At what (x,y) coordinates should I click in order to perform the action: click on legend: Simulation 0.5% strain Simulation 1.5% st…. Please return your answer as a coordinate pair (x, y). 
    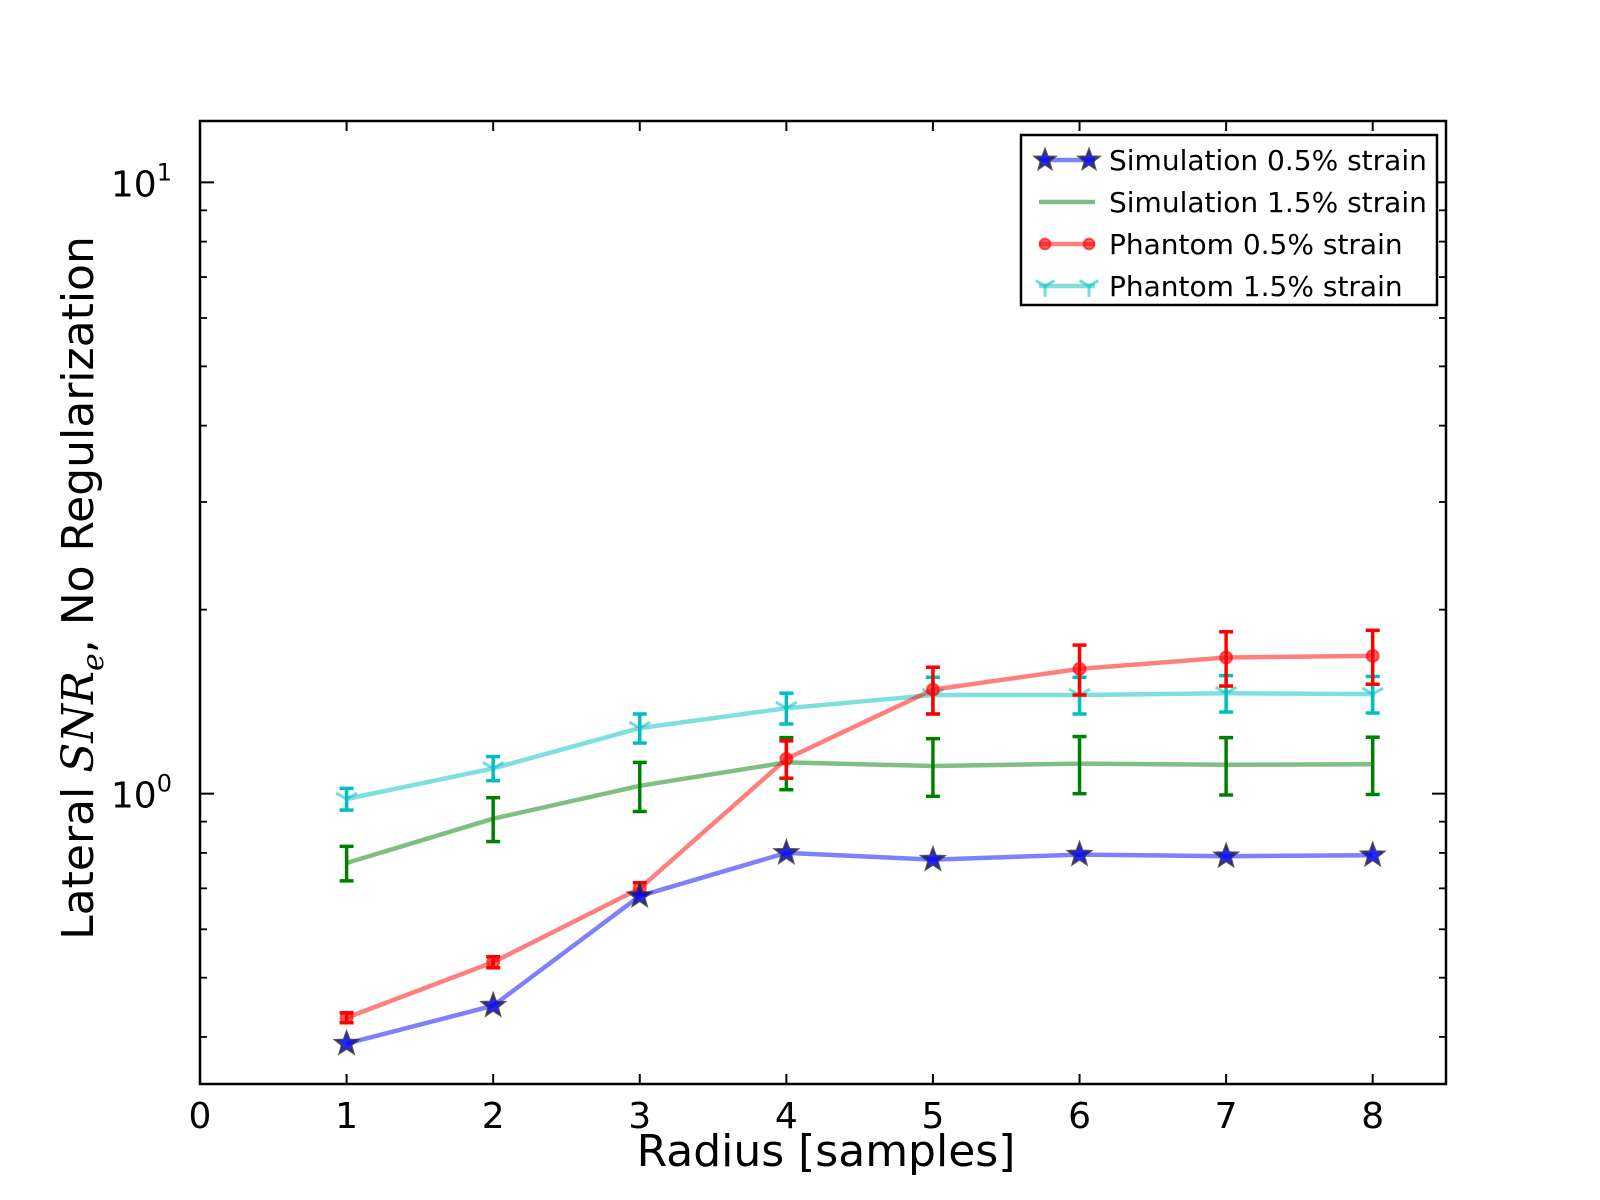
    Looking at the image, I should click on (1229, 220).